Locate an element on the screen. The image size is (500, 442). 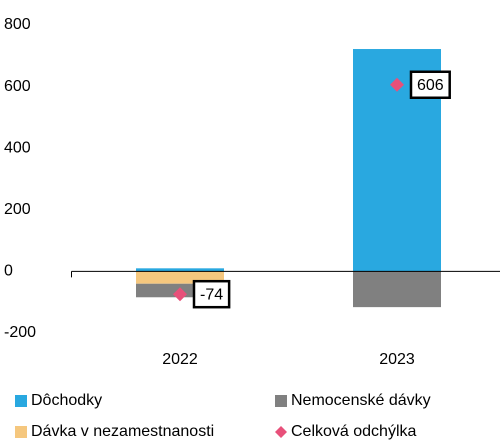
data-label: 606 is located at coordinates (430, 85).